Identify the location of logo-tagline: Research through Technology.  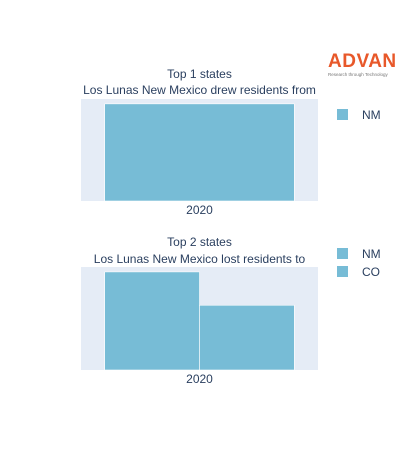
(358, 74).